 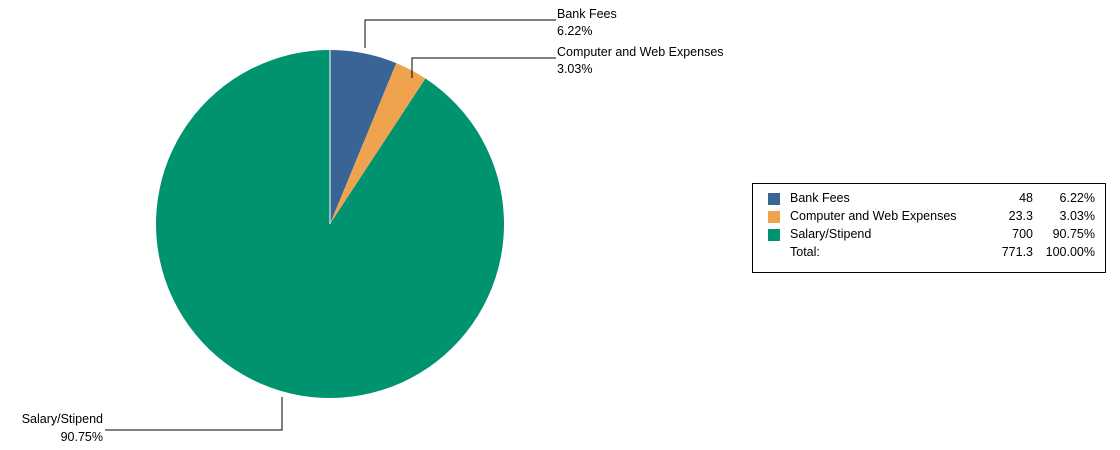 What do you see at coordinates (1073, 234) in the screenshot?
I see `legend-percent: 90.75%` at bounding box center [1073, 234].